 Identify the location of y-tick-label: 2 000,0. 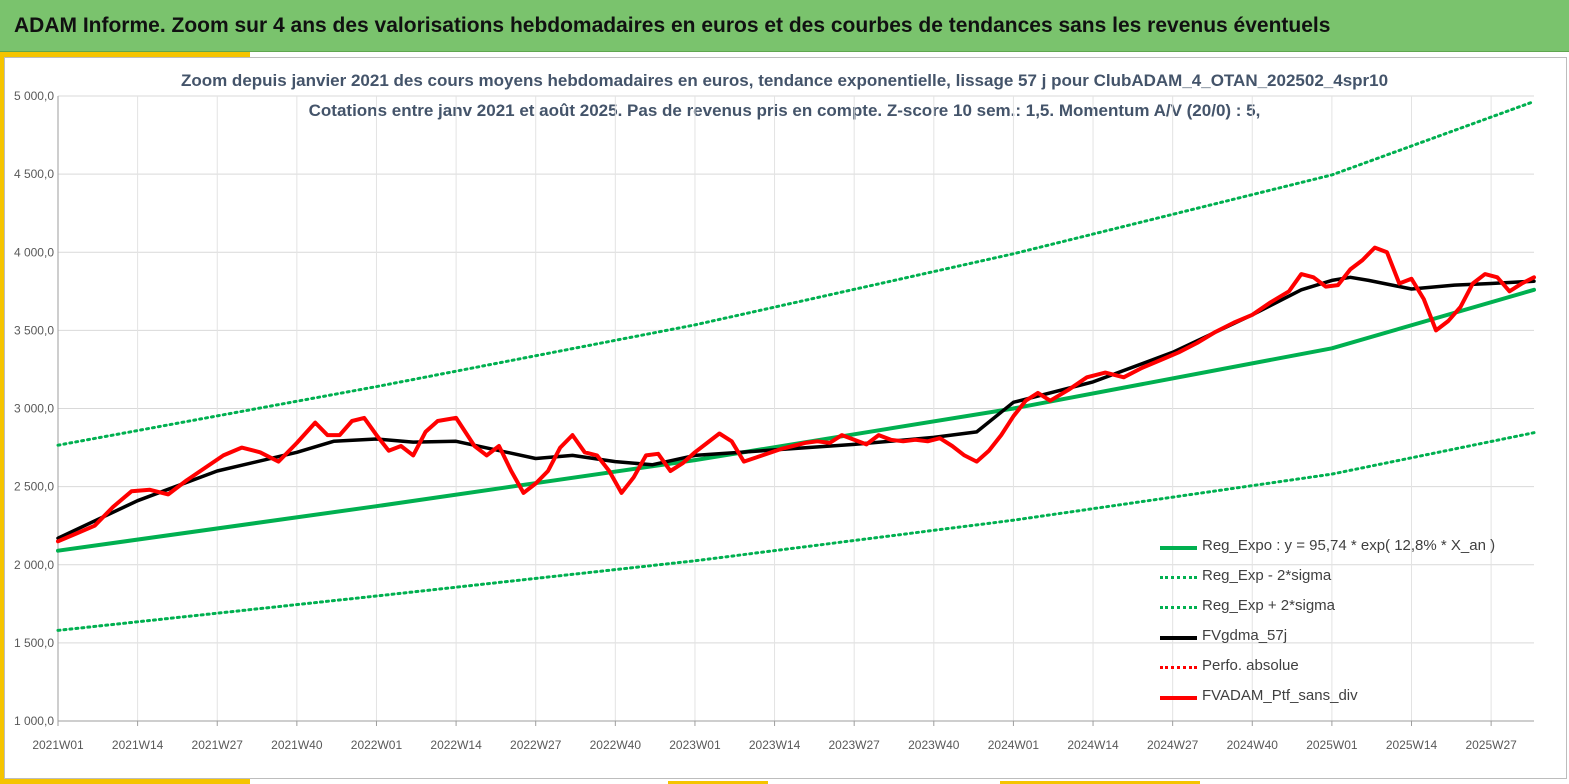
(34, 565).